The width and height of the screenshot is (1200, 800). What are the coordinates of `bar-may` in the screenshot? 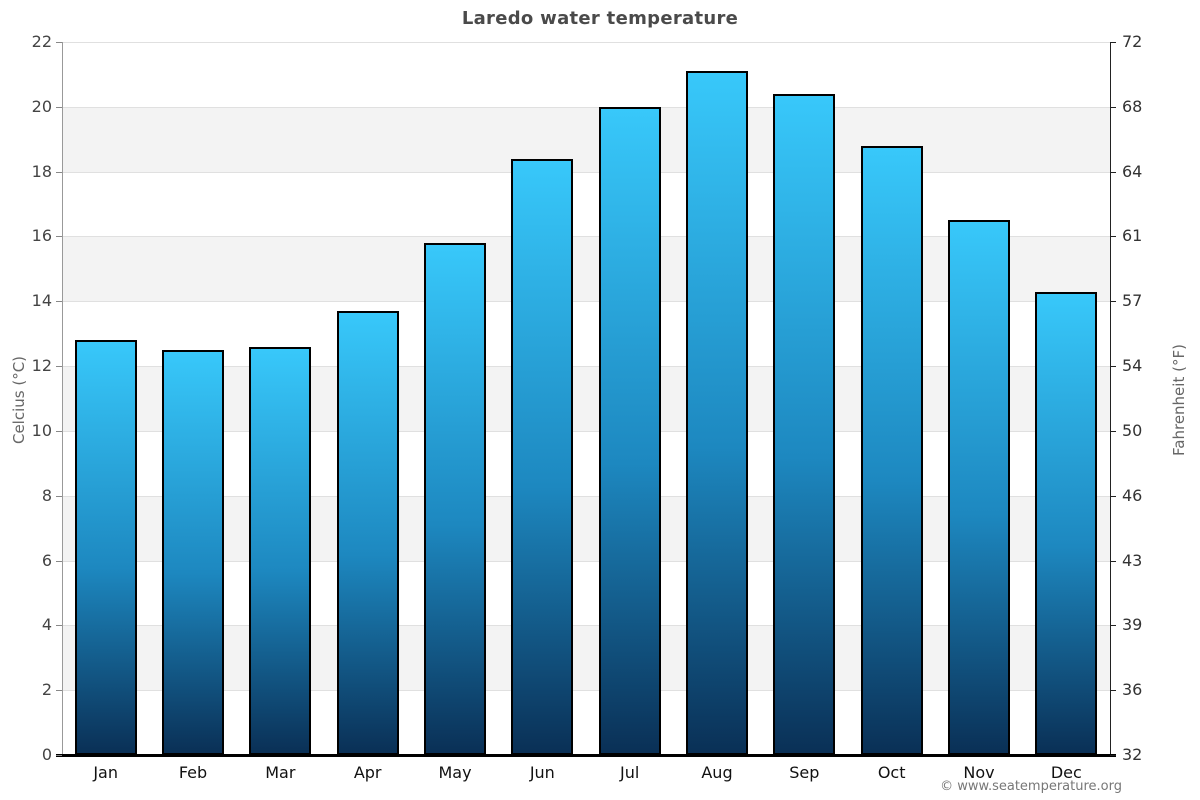 It's located at (455, 498).